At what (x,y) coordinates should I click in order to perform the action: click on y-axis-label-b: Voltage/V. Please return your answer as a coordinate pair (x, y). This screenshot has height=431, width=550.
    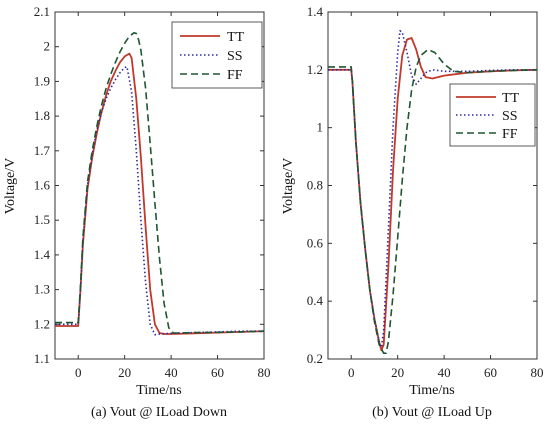
    Looking at the image, I should click on (288, 186).